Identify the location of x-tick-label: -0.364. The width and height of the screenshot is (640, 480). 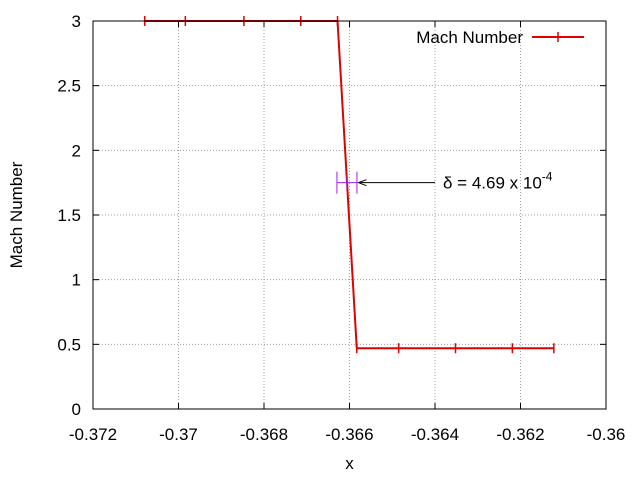
(435, 434).